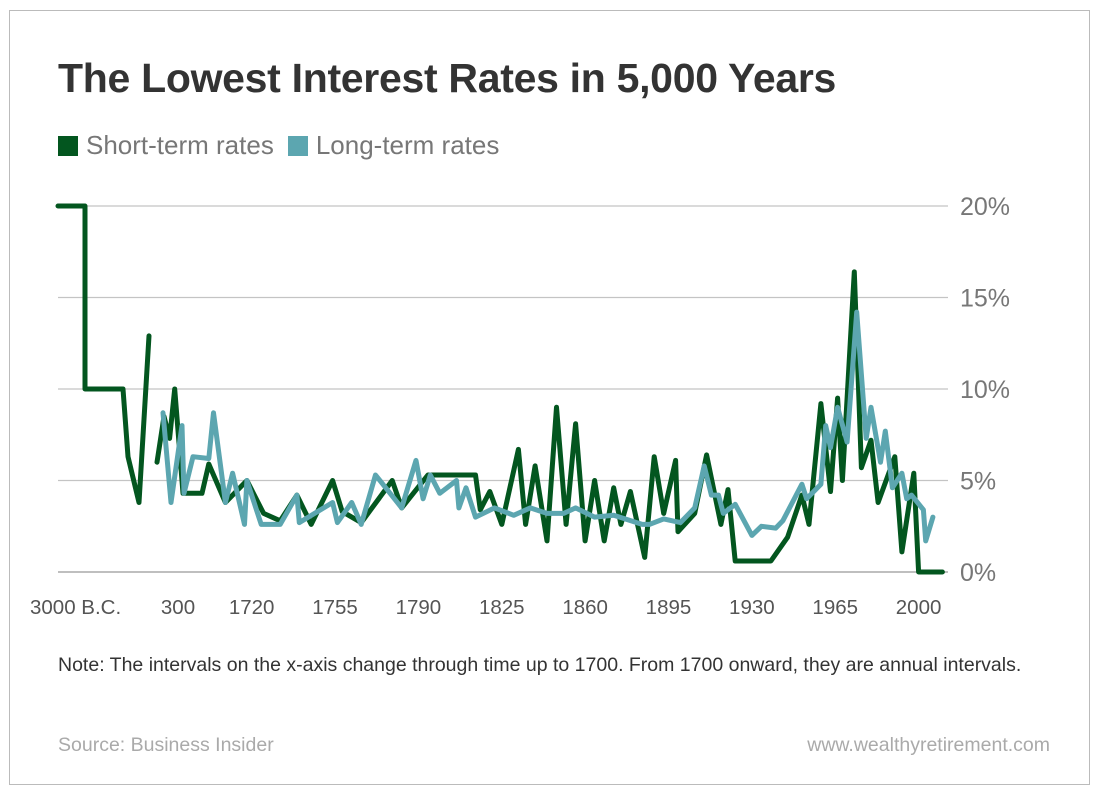  What do you see at coordinates (985, 390) in the screenshot?
I see `y-tick-label: 10%` at bounding box center [985, 390].